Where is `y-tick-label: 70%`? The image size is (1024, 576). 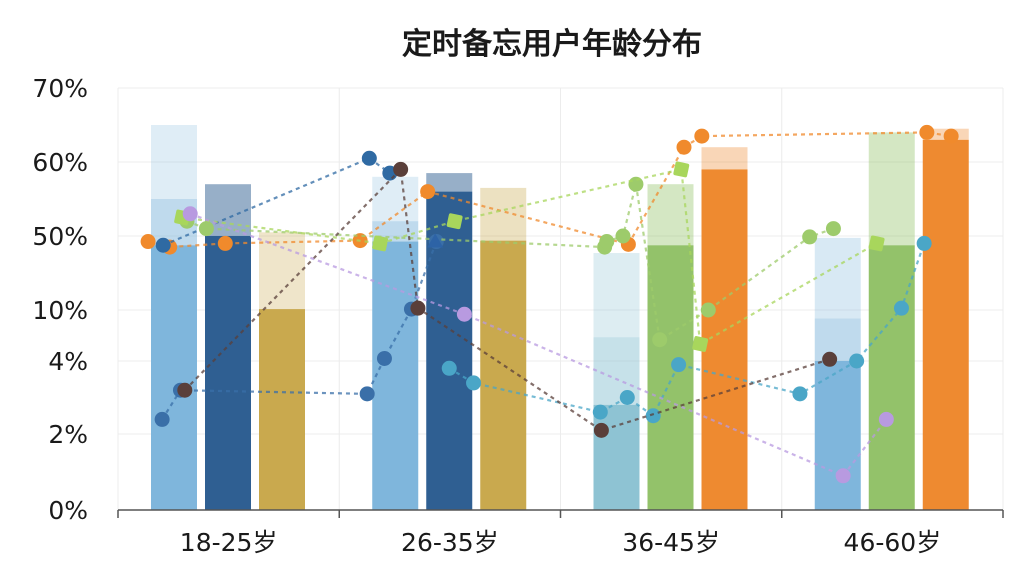 y-tick-label: 70% is located at coordinates (60, 88).